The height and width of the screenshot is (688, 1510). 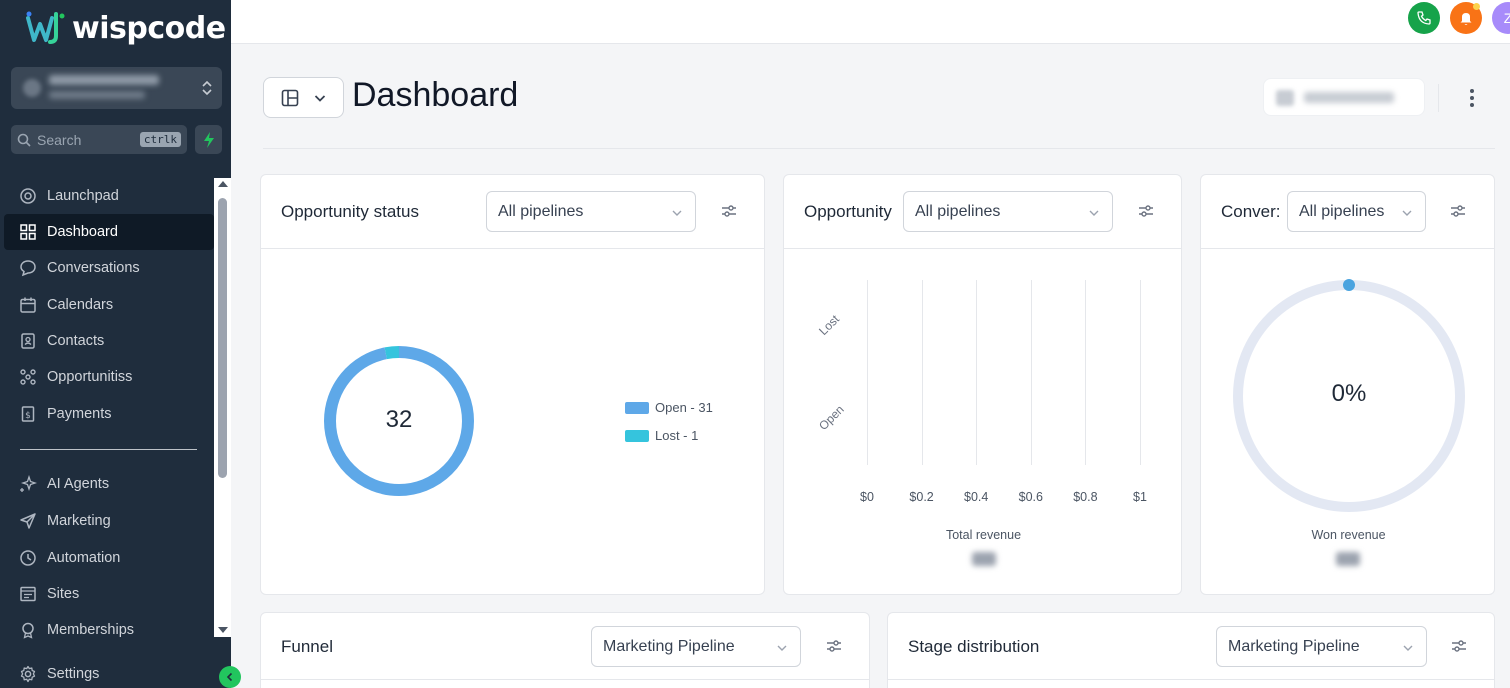 What do you see at coordinates (63, 594) in the screenshot?
I see `sidebar-item-label: Sites` at bounding box center [63, 594].